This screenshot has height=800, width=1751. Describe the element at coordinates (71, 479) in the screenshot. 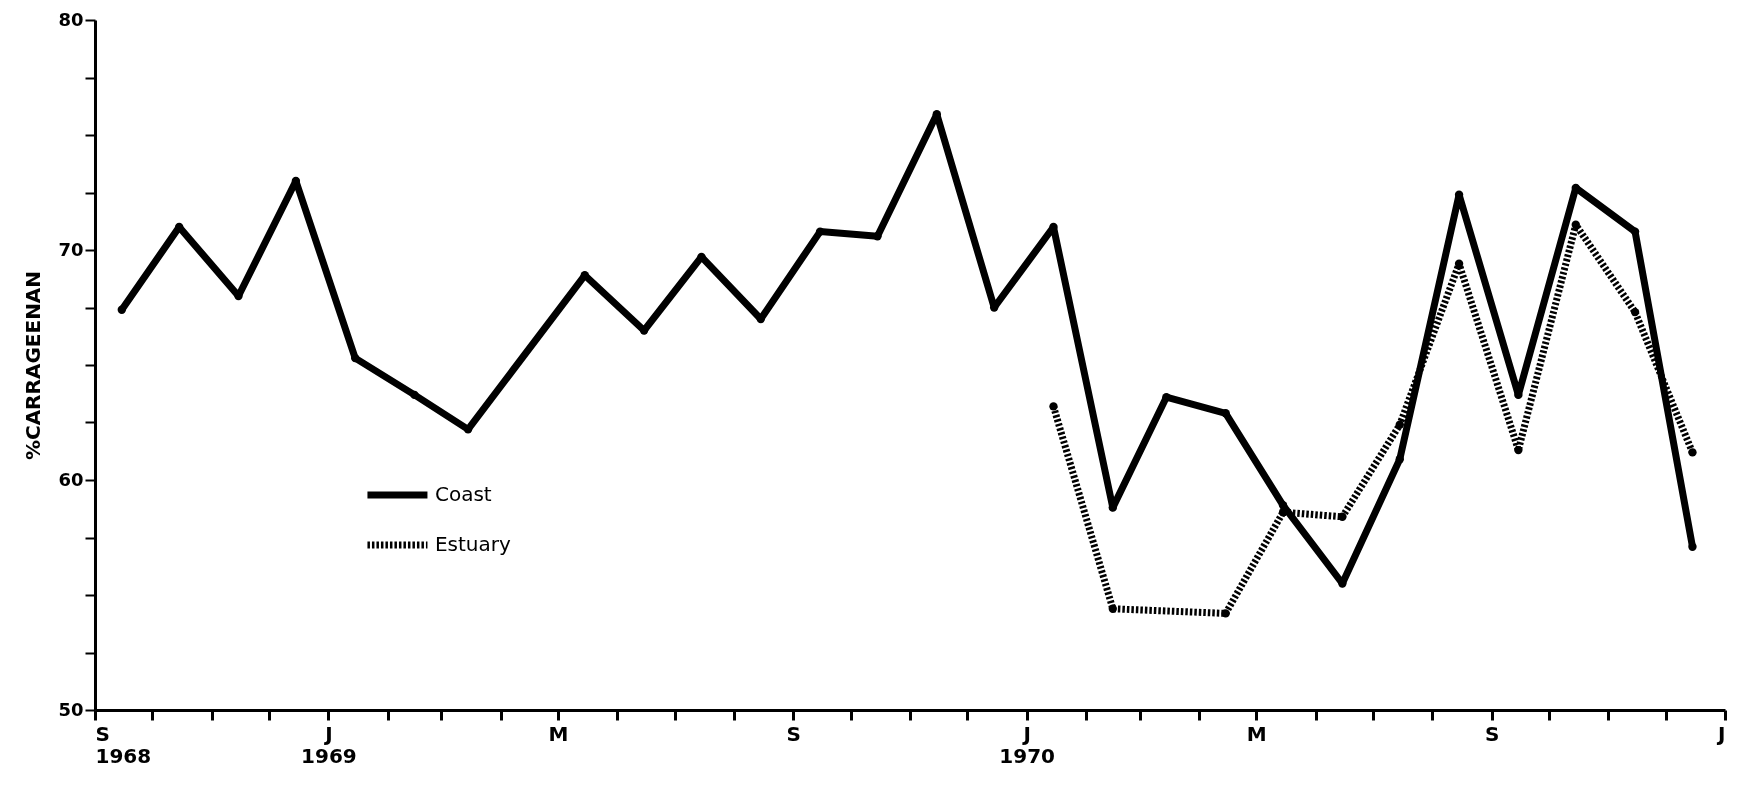

I see `y-tick-label: 60` at that location.